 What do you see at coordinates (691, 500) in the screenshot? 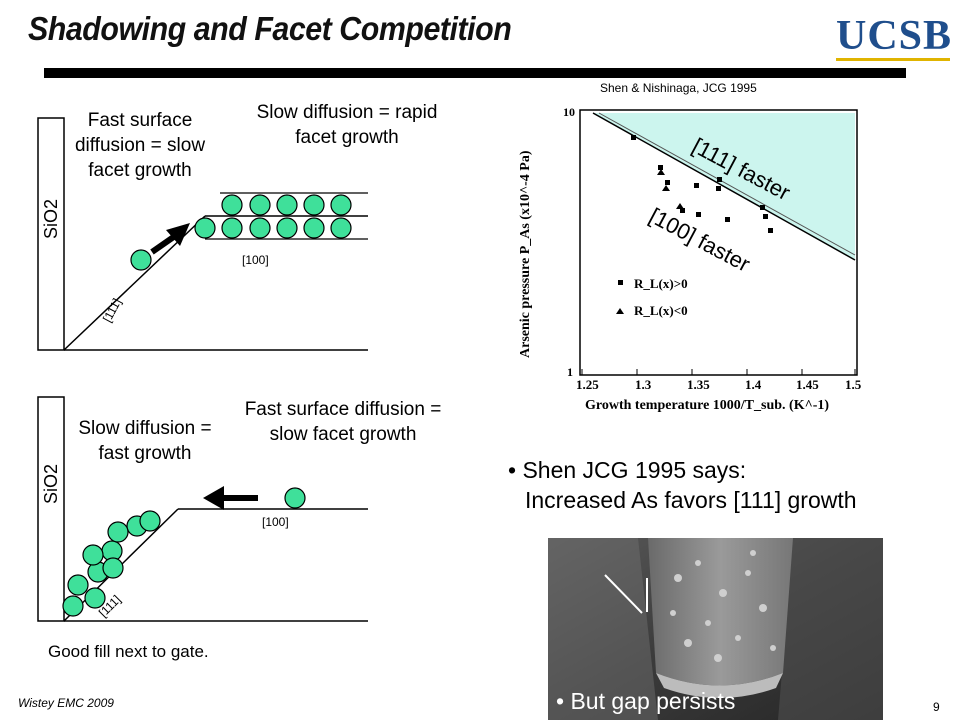
I see `shen-line-2: Increased As favors [111] growth` at bounding box center [691, 500].